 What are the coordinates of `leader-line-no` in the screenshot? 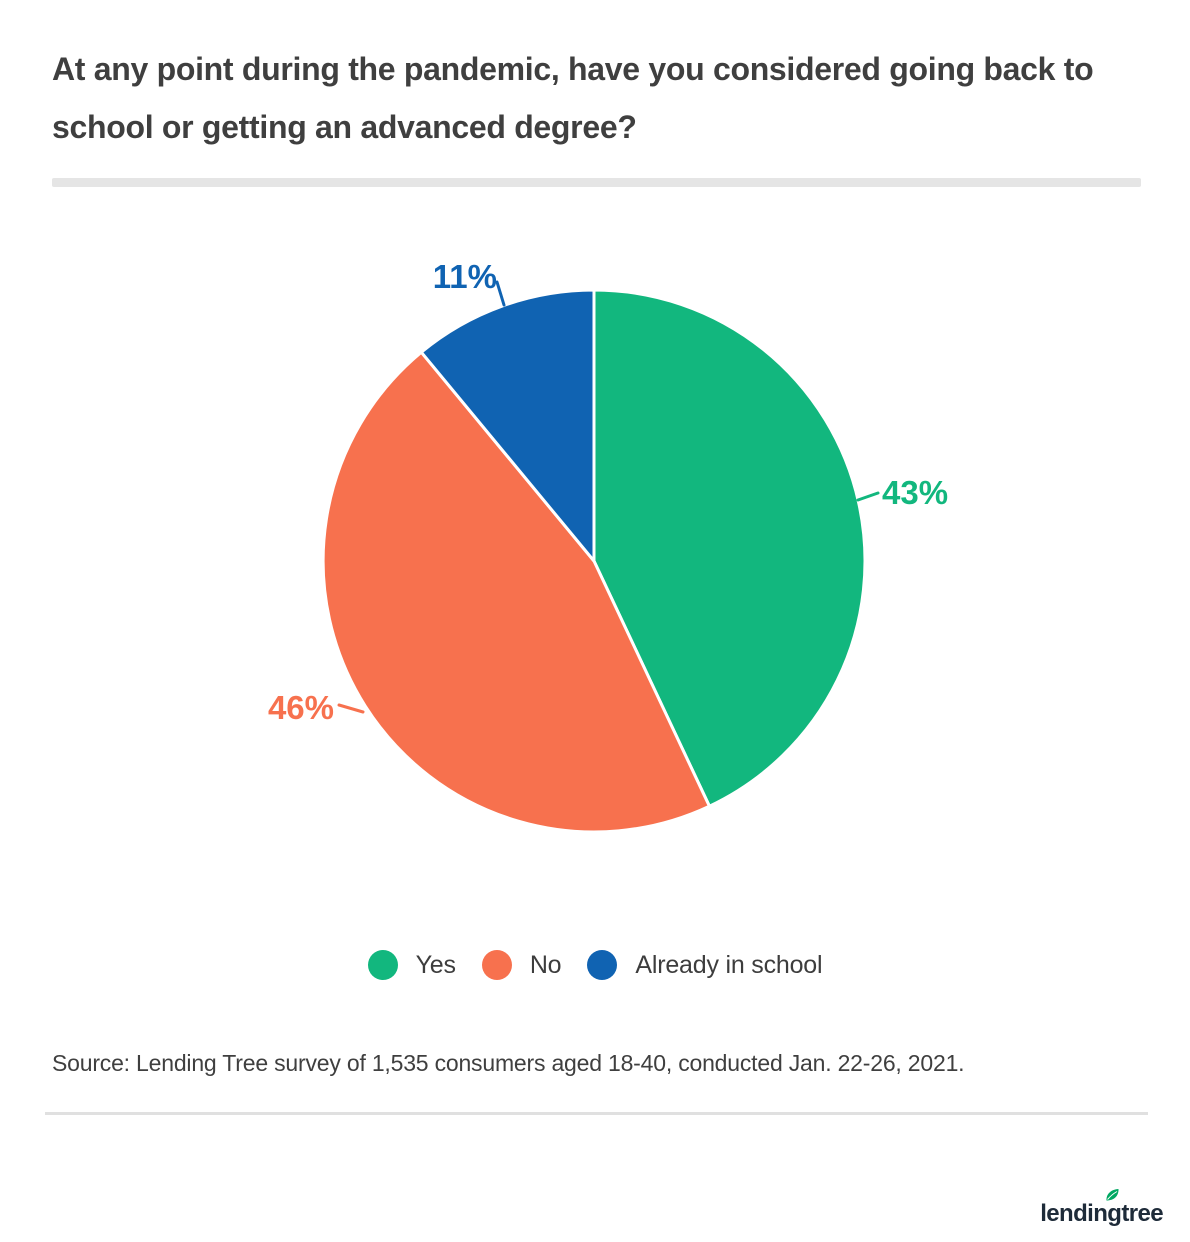 It's located at (351, 708).